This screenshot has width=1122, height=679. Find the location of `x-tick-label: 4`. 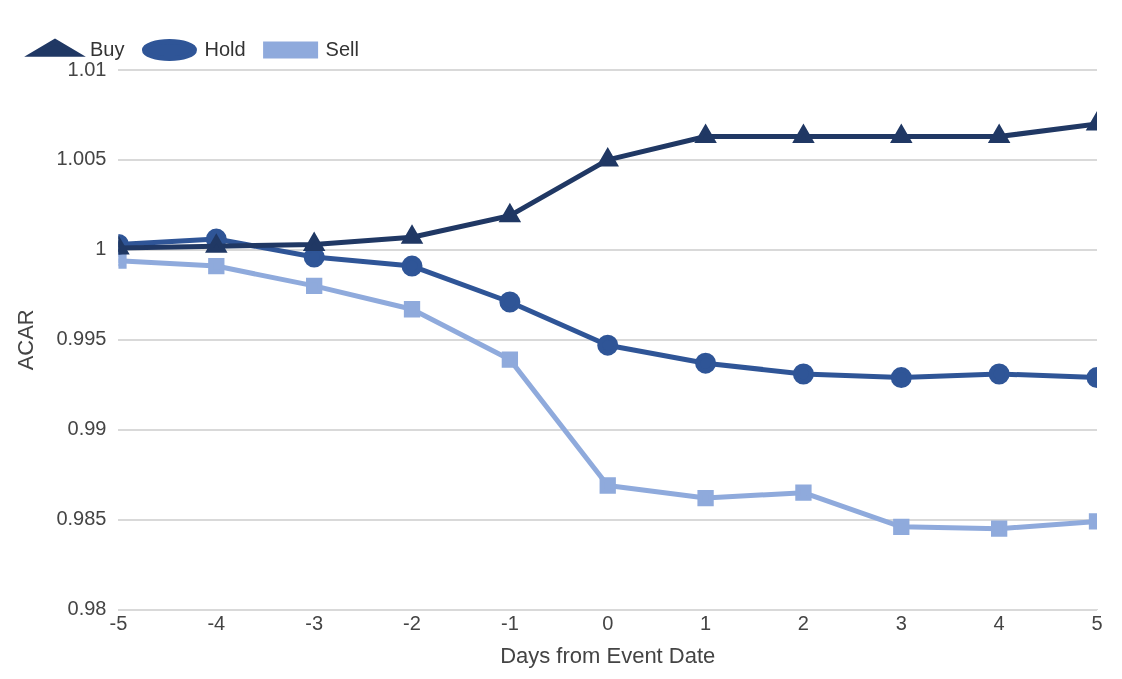

x-tick-label: 4 is located at coordinates (999, 623).